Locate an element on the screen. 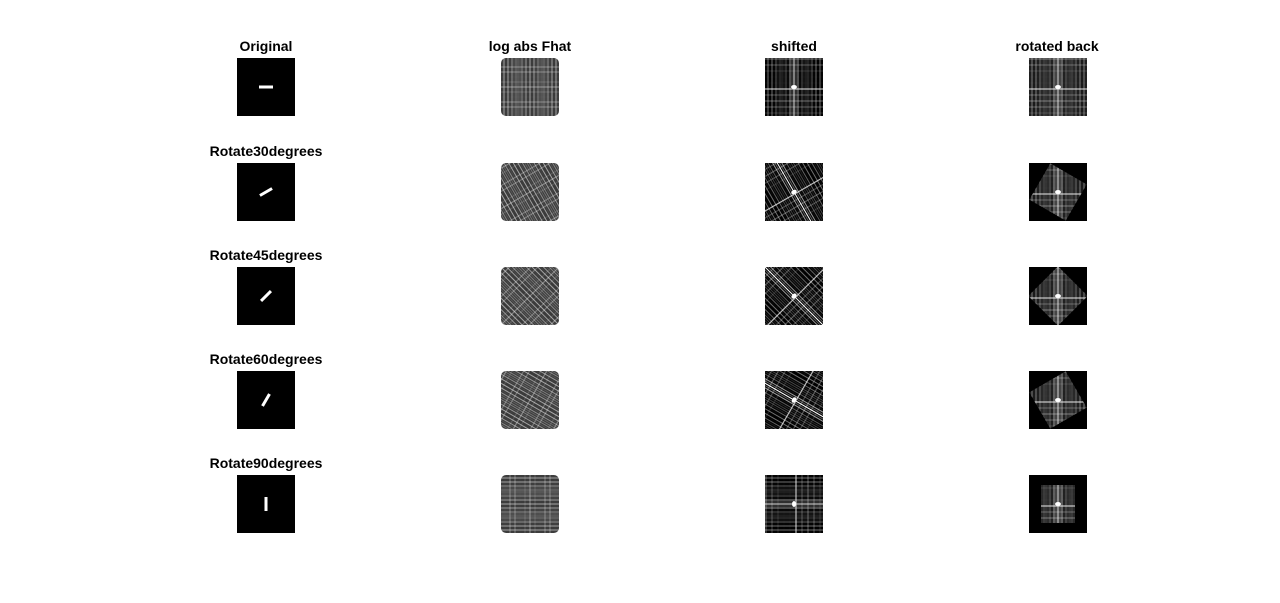 This screenshot has height=603, width=1280. title-log-abs-fhat: log abs Fhat is located at coordinates (530, 46).